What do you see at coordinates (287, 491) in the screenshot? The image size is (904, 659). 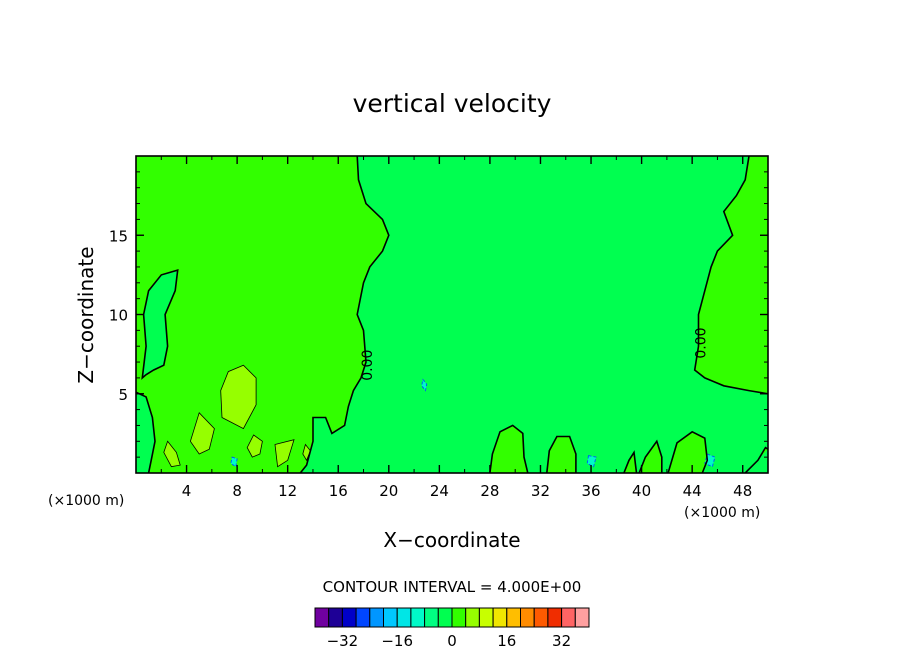 I see `x-tick-label-12: 12` at bounding box center [287, 491].